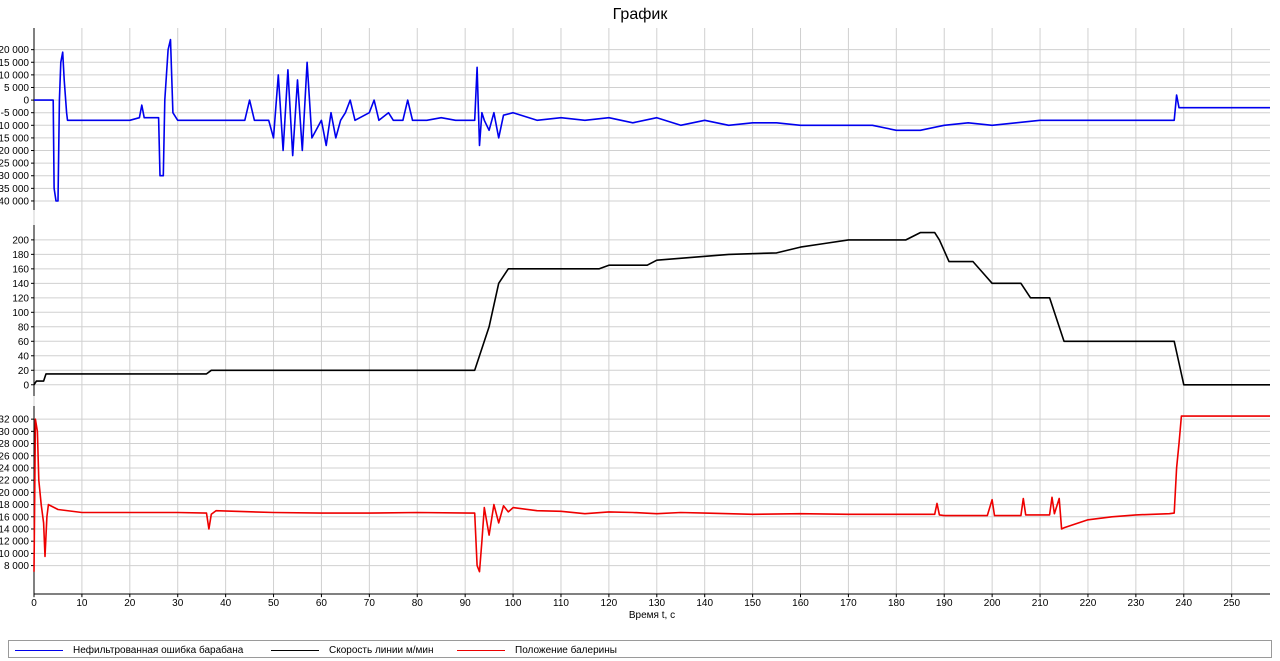 This screenshot has height=661, width=1280. What do you see at coordinates (14, 138) in the screenshot?
I see `y-tick-label: -15 000` at bounding box center [14, 138].